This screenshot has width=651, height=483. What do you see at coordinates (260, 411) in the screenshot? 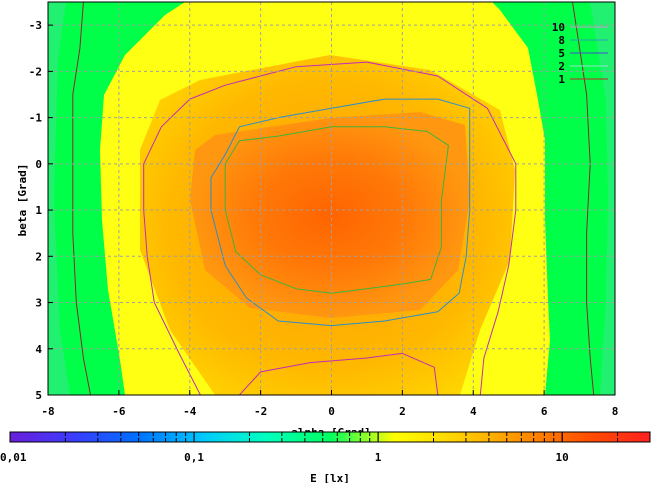
I see `x-tick-label: -2` at bounding box center [260, 411].